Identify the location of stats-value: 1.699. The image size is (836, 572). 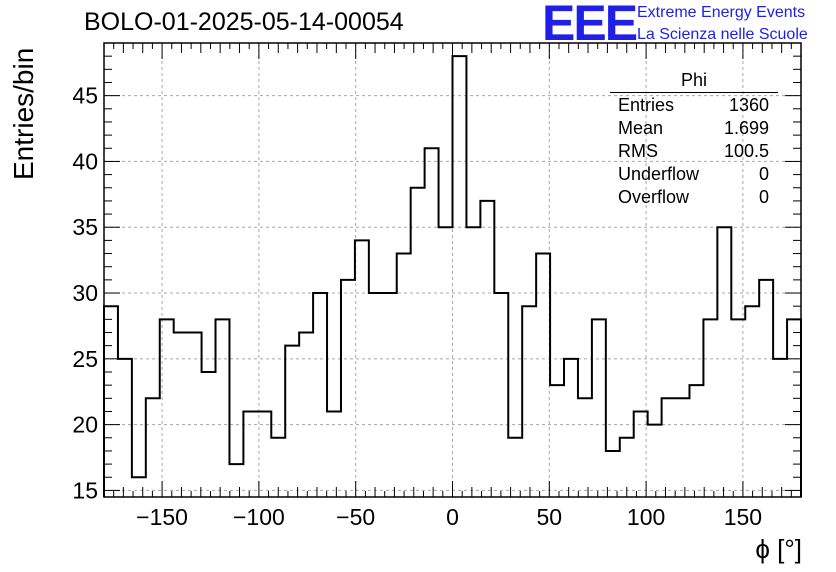
(746, 128).